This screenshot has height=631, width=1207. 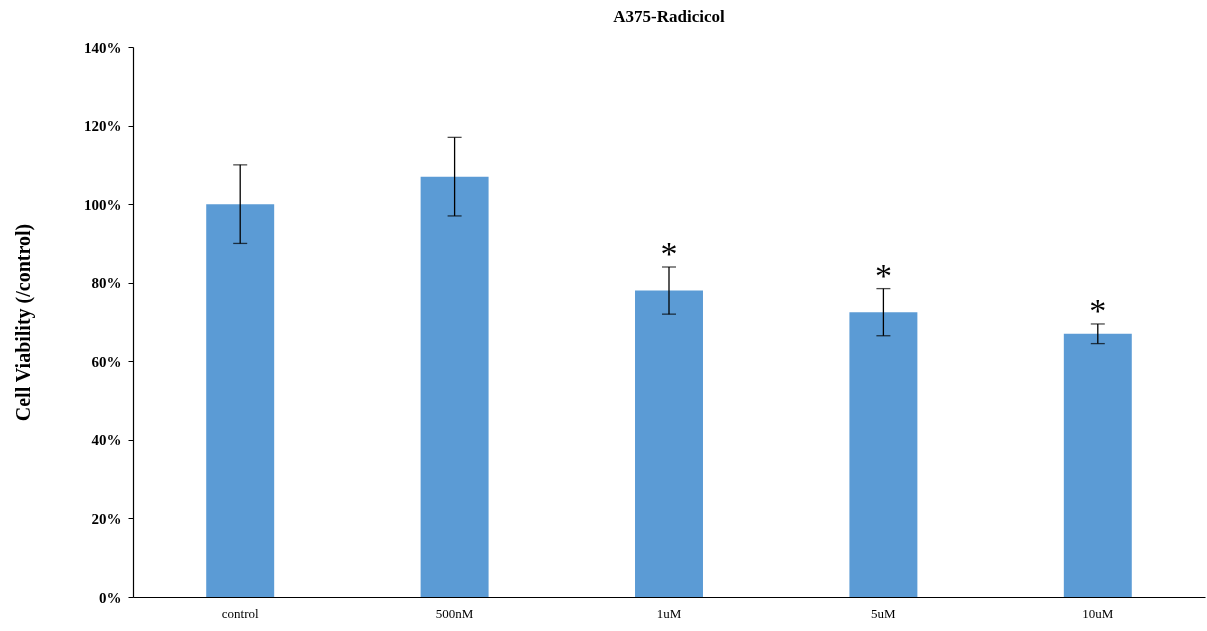 What do you see at coordinates (669, 613) in the screenshot?
I see `x-tick-label: 1uM` at bounding box center [669, 613].